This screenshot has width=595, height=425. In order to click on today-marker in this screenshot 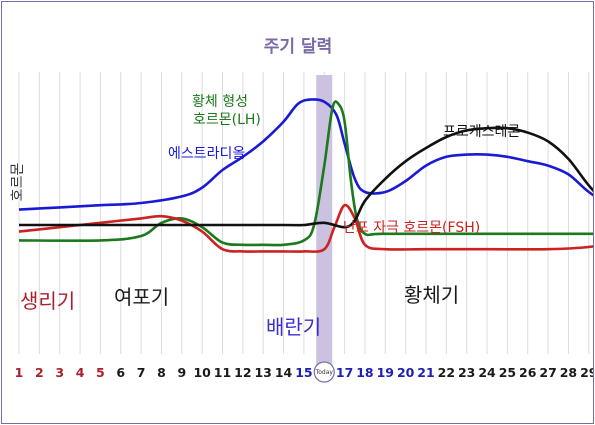, I will do `click(324, 372)`.